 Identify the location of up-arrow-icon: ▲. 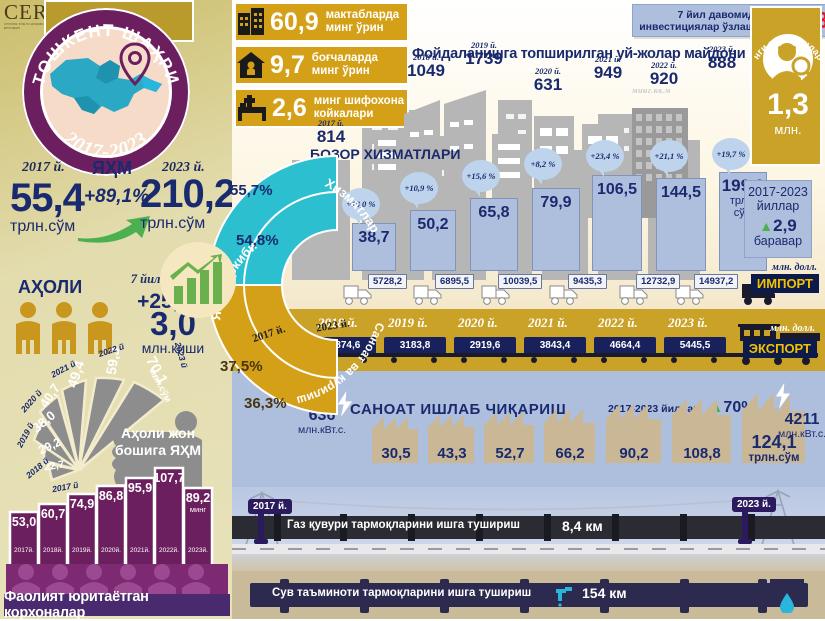
(766, 226).